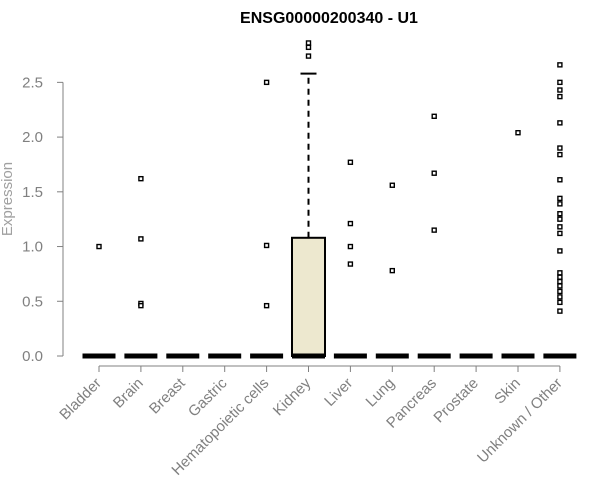 This screenshot has height=500, width=600. What do you see at coordinates (80, 399) in the screenshot?
I see `x-tick-label: Bladder` at bounding box center [80, 399].